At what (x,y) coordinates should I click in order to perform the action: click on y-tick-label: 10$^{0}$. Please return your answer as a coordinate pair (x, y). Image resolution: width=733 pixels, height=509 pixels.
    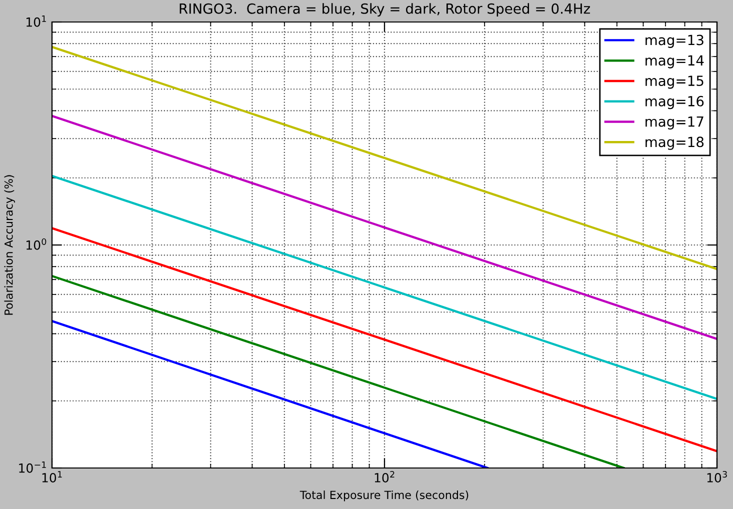
    Looking at the image, I should click on (36, 244).